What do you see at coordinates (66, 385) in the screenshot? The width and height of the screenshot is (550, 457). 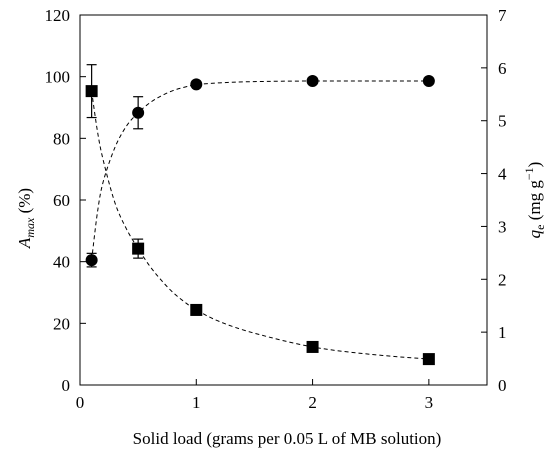 I see `y-left-tick-label: 0` at bounding box center [66, 385].